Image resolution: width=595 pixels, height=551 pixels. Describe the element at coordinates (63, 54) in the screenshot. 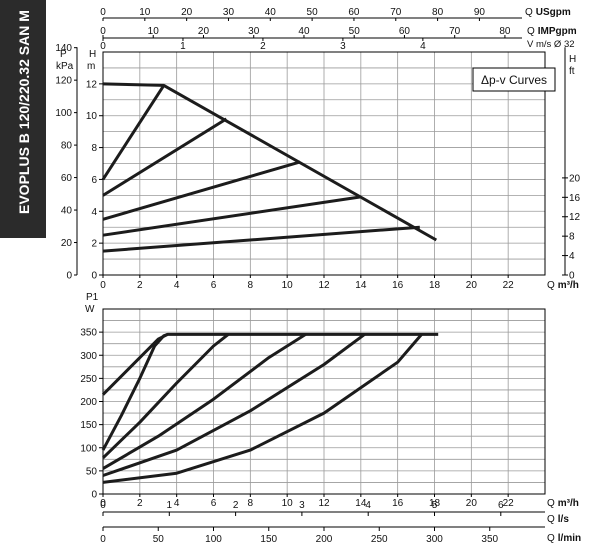

I see `kpa-axis-label-p: P` at that location.